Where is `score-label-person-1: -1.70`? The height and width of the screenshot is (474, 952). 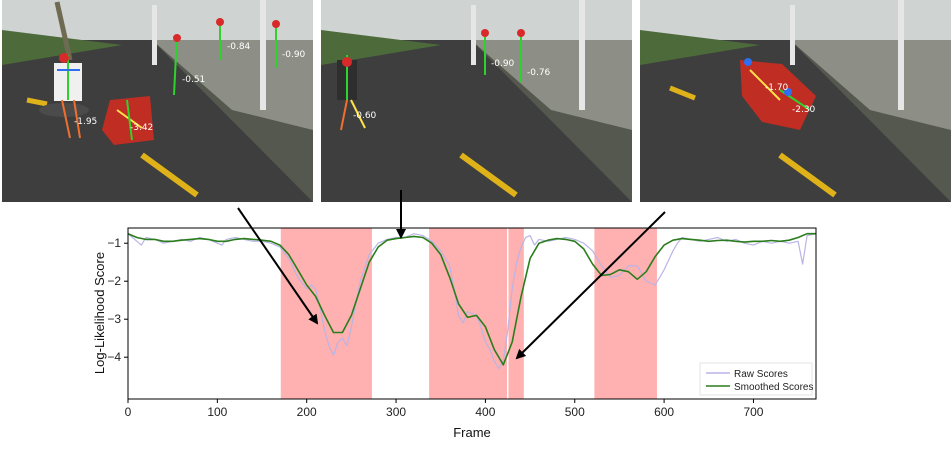
score-label-person-1: -1.70 is located at coordinates (777, 88).